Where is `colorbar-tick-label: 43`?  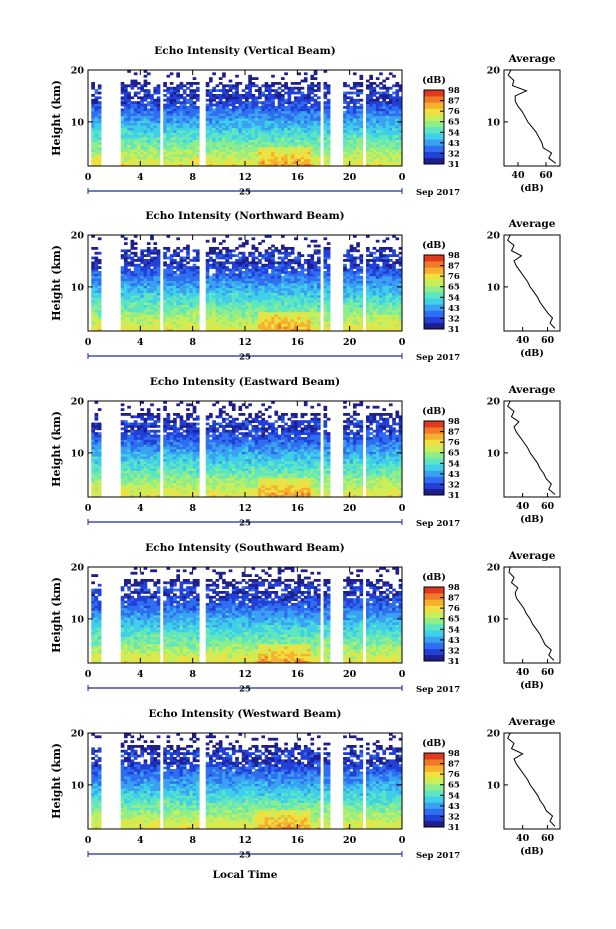
colorbar-tick-label: 43 is located at coordinates (454, 144).